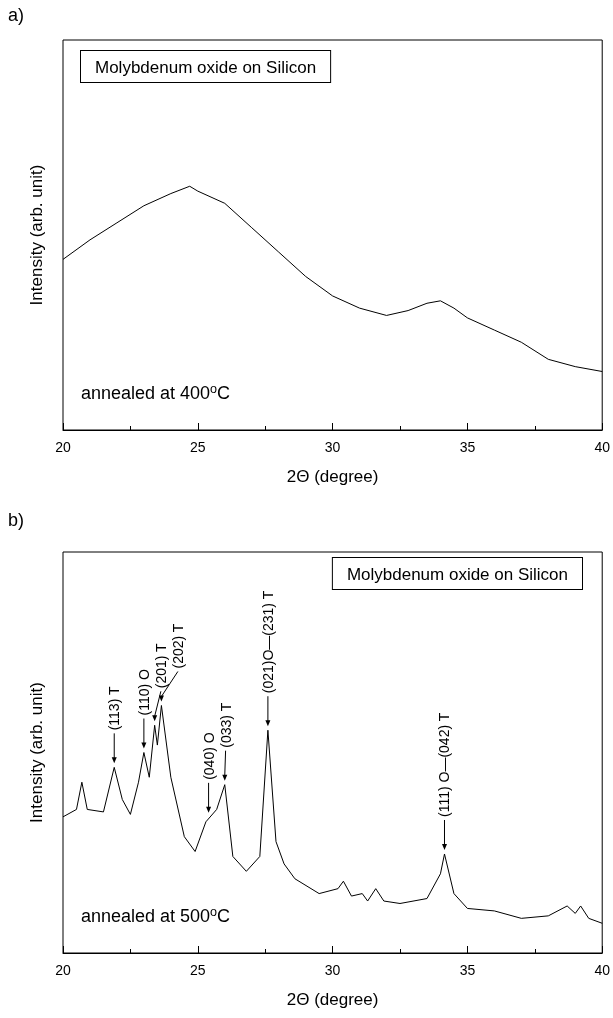 Image resolution: width=613 pixels, height=1018 pixels. Describe the element at coordinates (16, 520) in the screenshot. I see `chart-title: b)` at that location.